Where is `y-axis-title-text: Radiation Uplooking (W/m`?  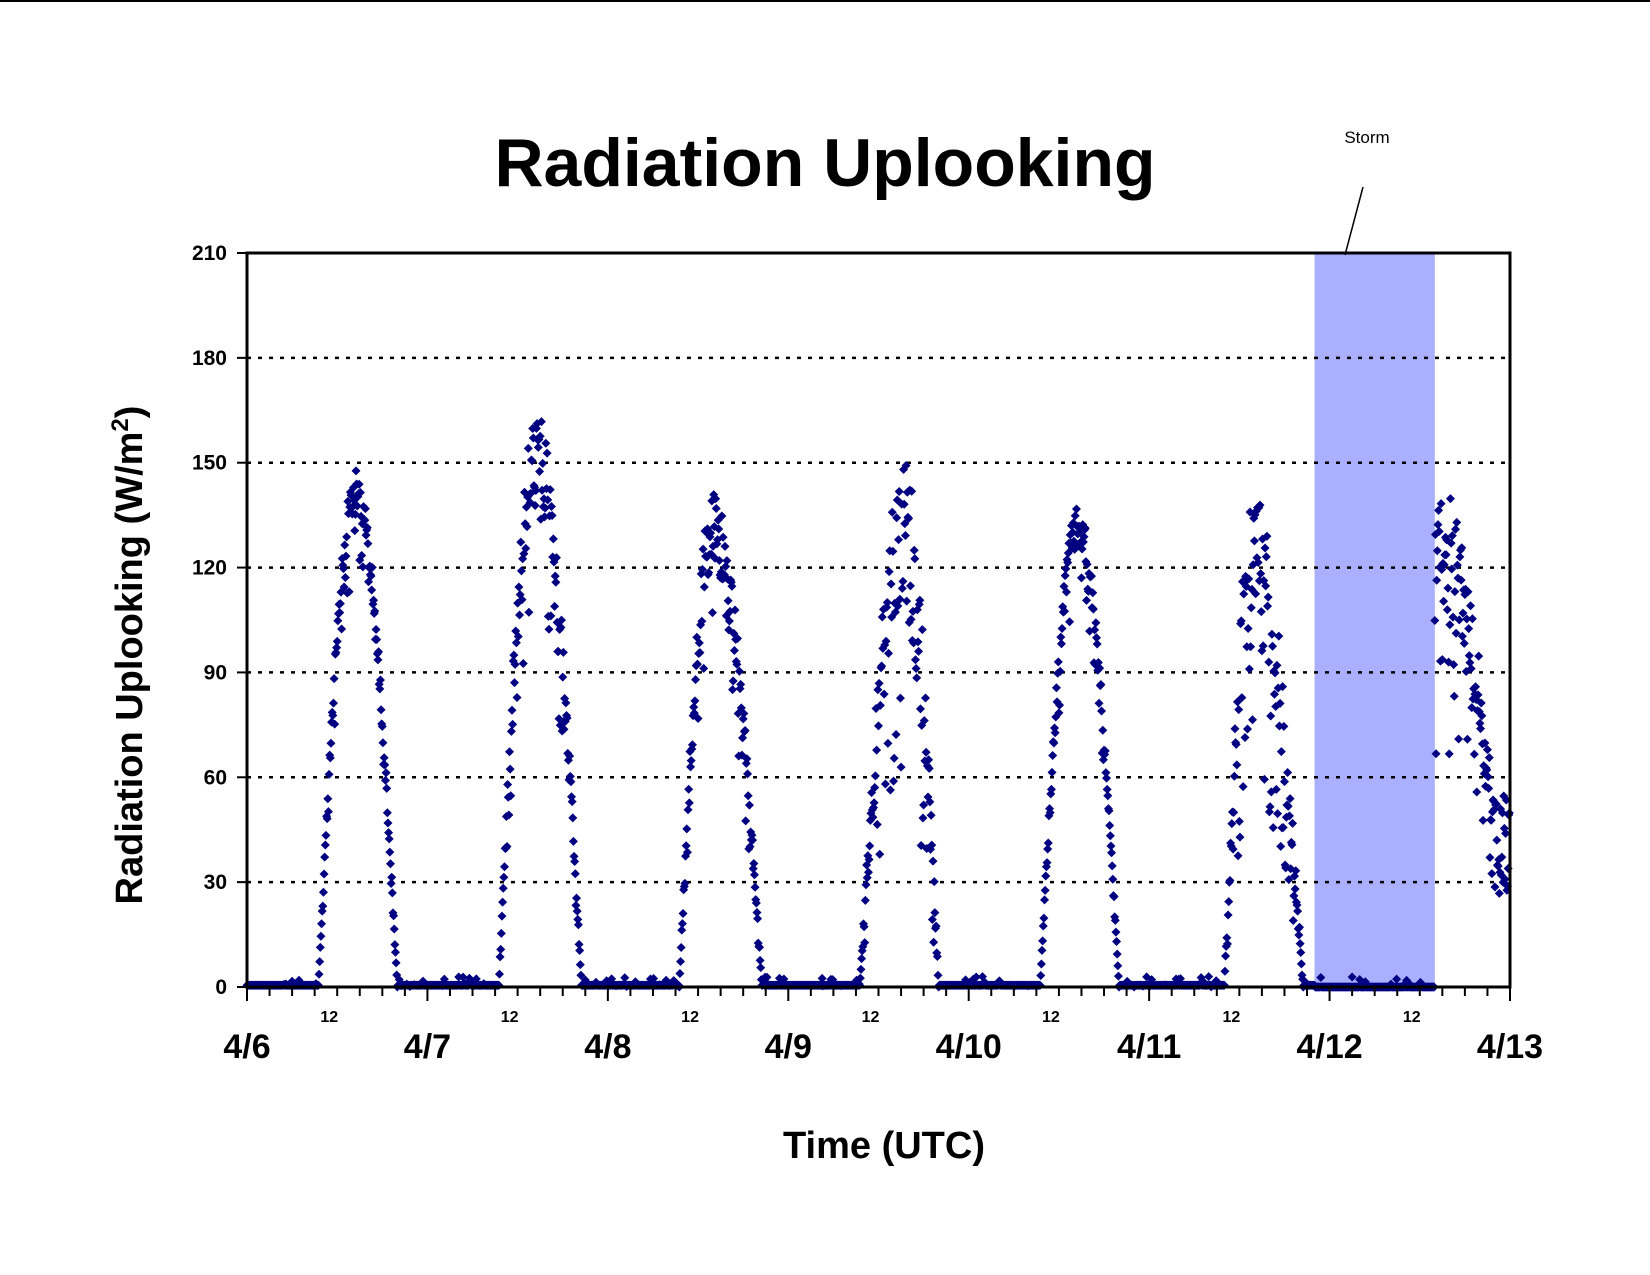 y-axis-title-text: Radiation Uplooking (W/m is located at coordinates (130, 668).